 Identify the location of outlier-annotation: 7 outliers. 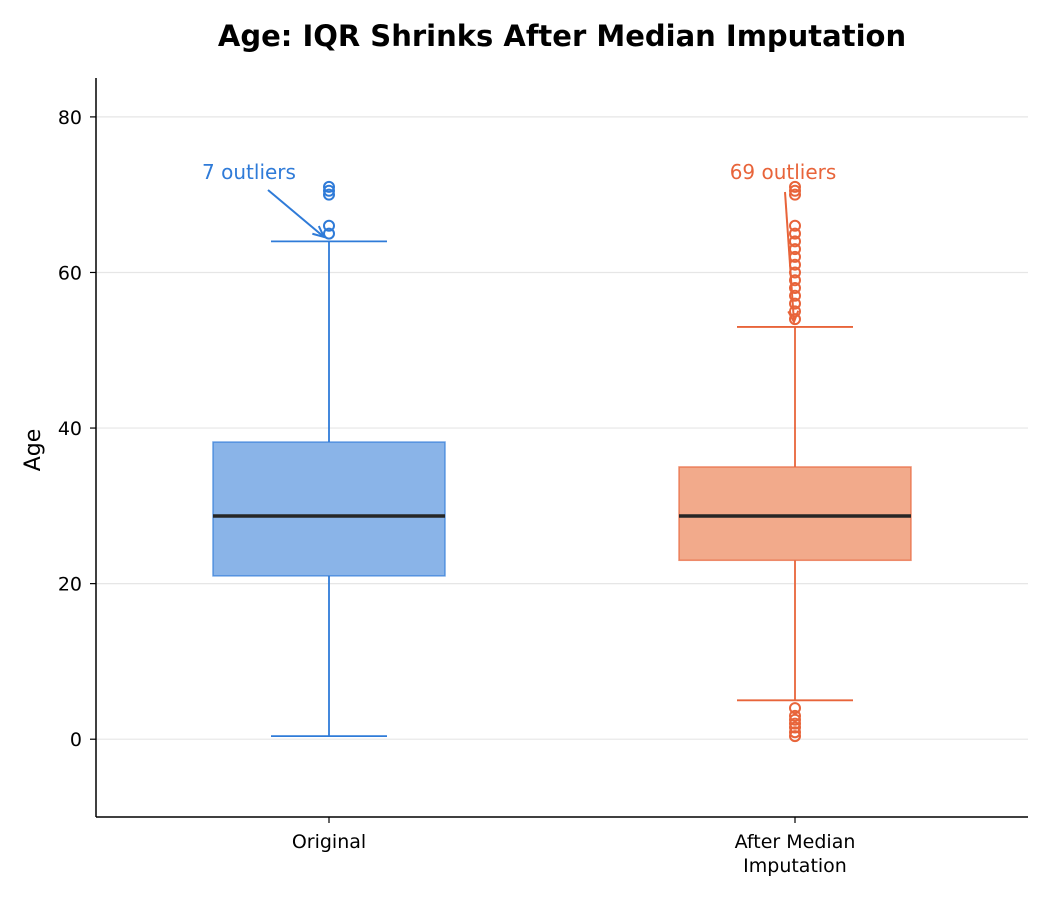
(249, 172).